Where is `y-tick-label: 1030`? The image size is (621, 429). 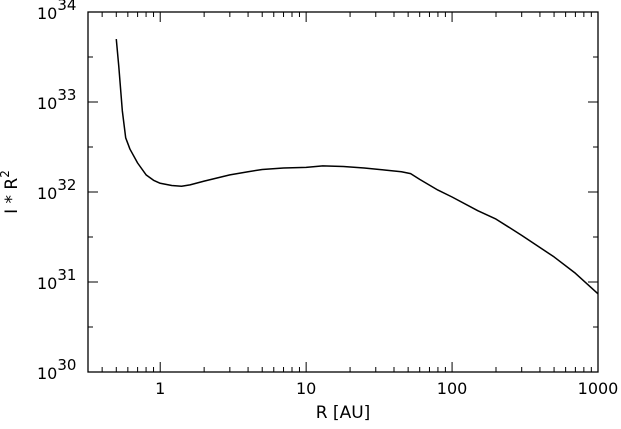 y-tick-label: 1030 is located at coordinates (56, 369).